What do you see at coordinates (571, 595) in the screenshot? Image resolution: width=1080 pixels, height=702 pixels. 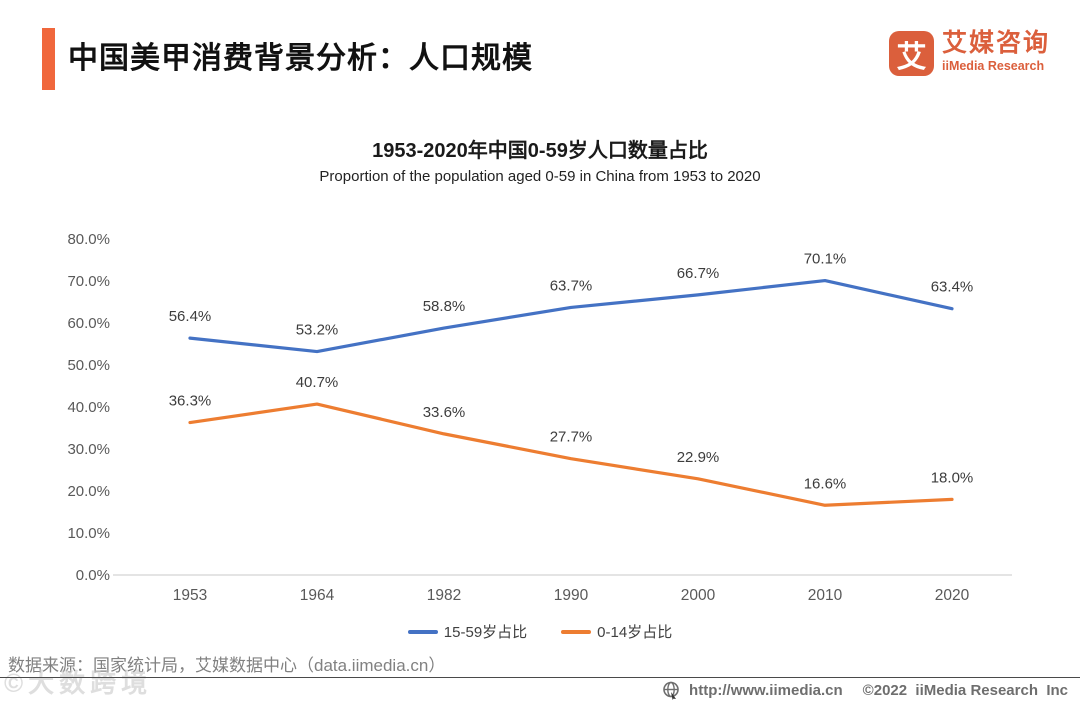 I see `x-axis-label: 1990` at bounding box center [571, 595].